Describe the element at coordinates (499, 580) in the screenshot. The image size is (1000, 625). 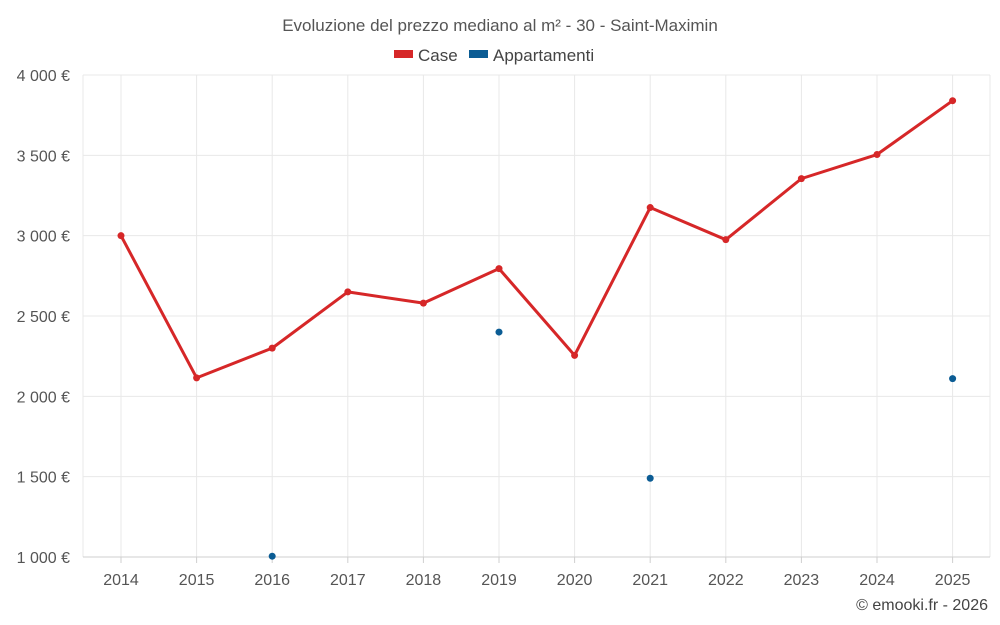
I see `x-tick-label: 2019` at that location.